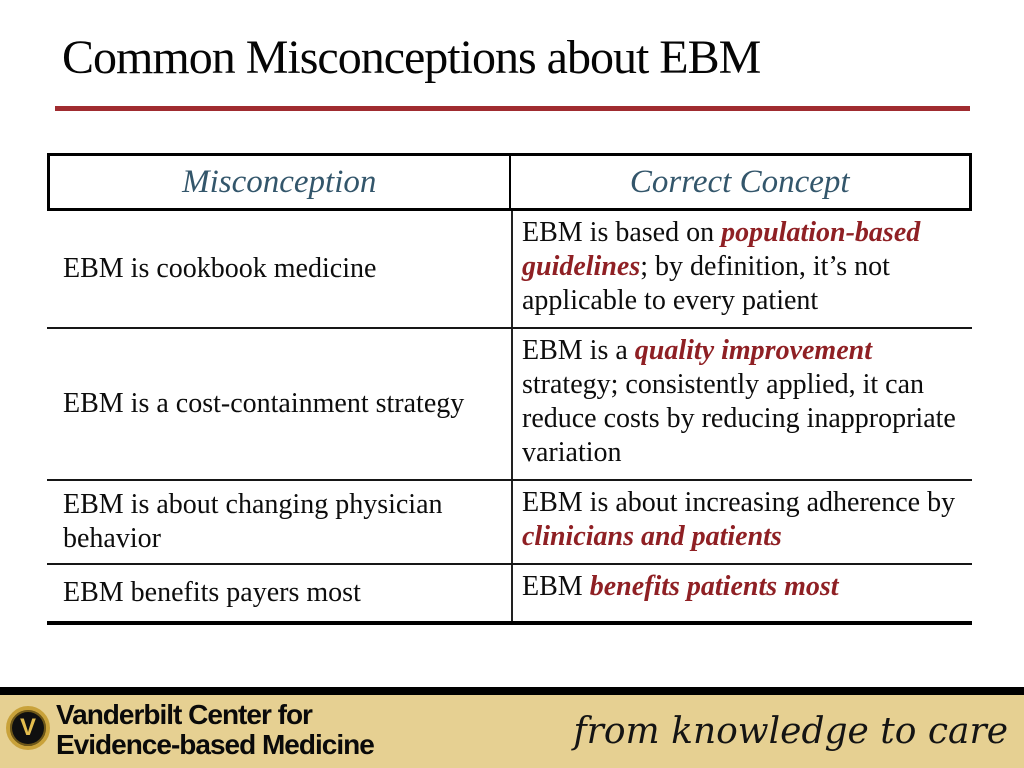 The height and width of the screenshot is (768, 1024). What do you see at coordinates (411, 57) in the screenshot?
I see `page-title: Common Misconceptions about EBM` at bounding box center [411, 57].